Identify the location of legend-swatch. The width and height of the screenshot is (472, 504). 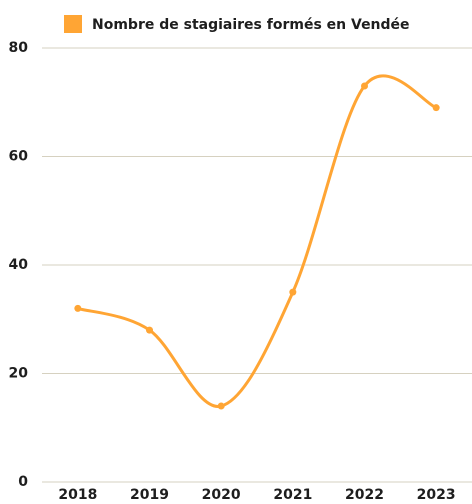
(73, 24).